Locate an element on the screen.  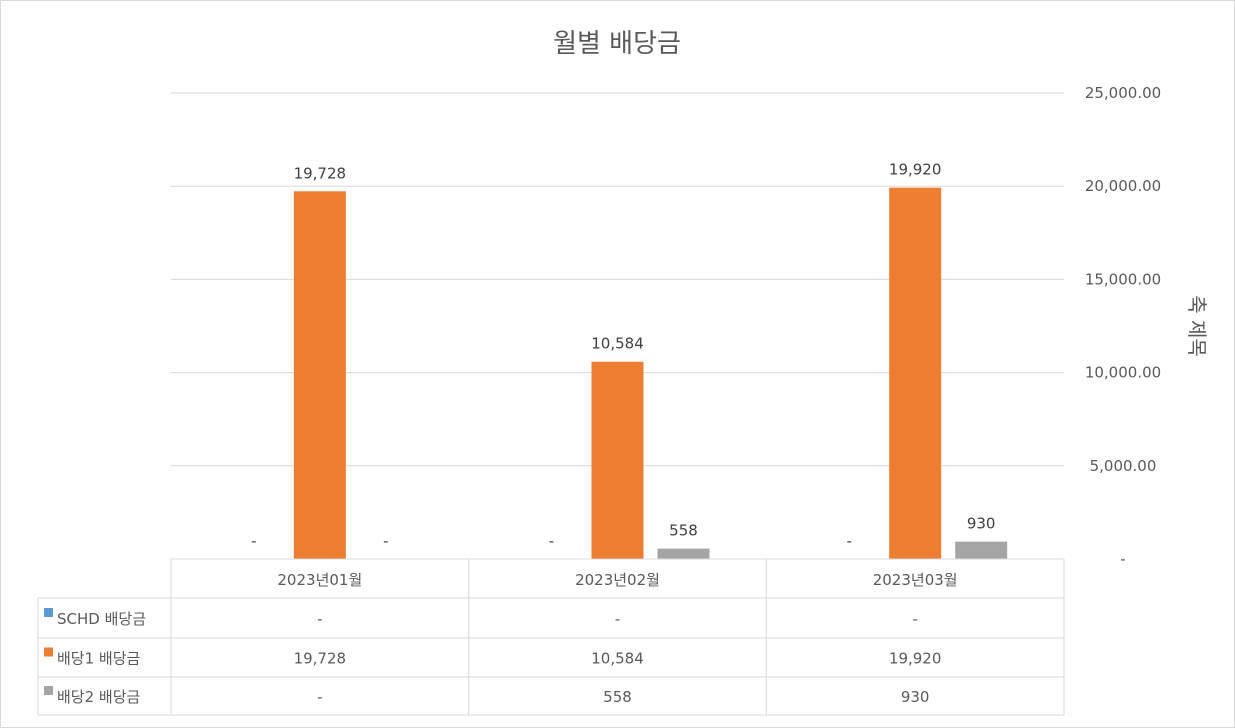
legend-label: SCHD 배당금 is located at coordinates (101, 619).